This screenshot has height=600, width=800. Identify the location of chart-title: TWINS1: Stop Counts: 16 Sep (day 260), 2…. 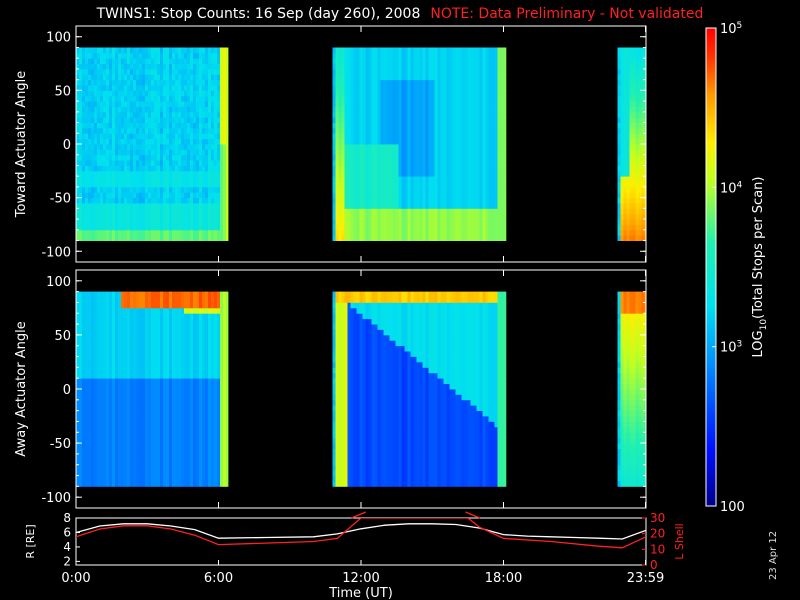
(400, 14).